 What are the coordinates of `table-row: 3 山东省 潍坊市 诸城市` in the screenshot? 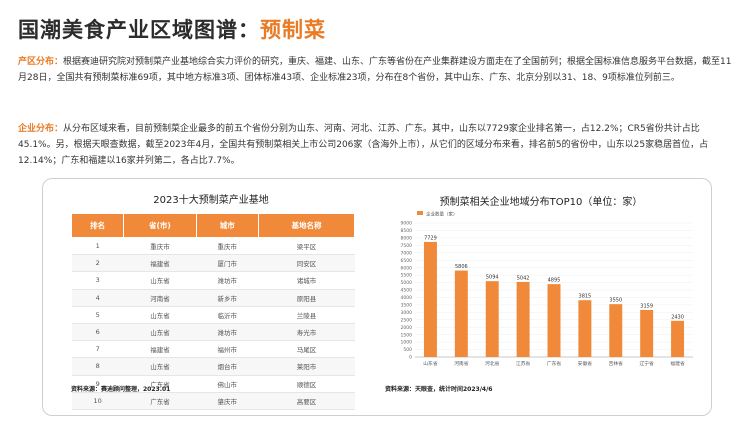 It's located at (213, 280).